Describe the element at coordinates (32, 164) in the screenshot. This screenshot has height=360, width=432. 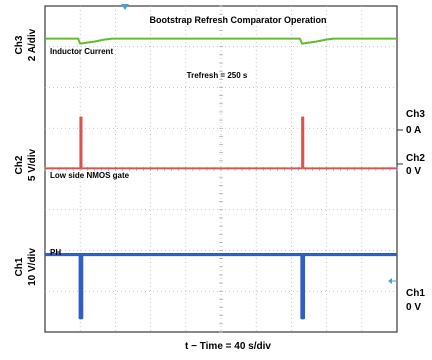
I see `svg-text: 5 V/div` at that location.